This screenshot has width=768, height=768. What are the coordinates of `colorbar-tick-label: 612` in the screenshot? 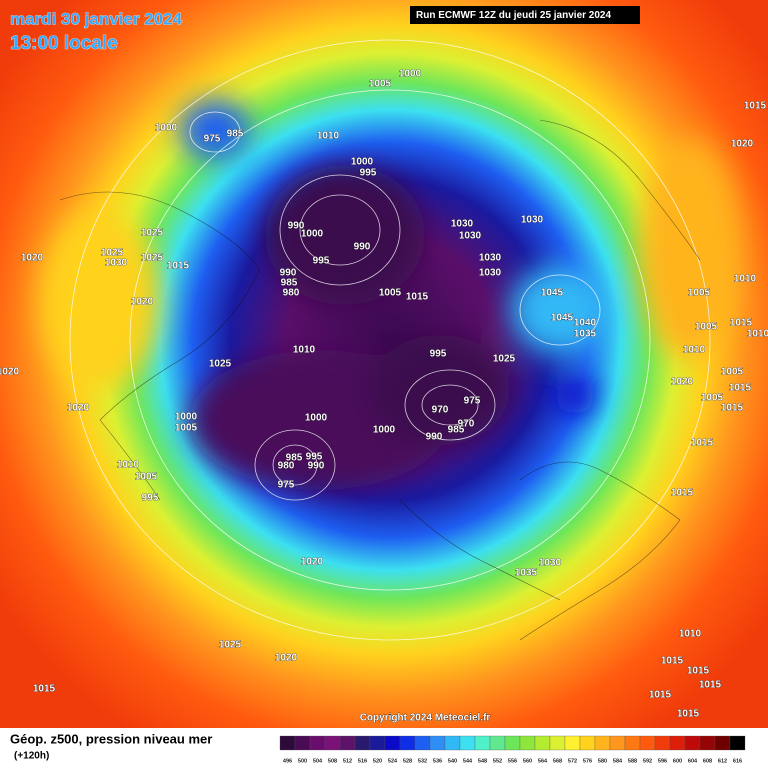 It's located at (722, 761).